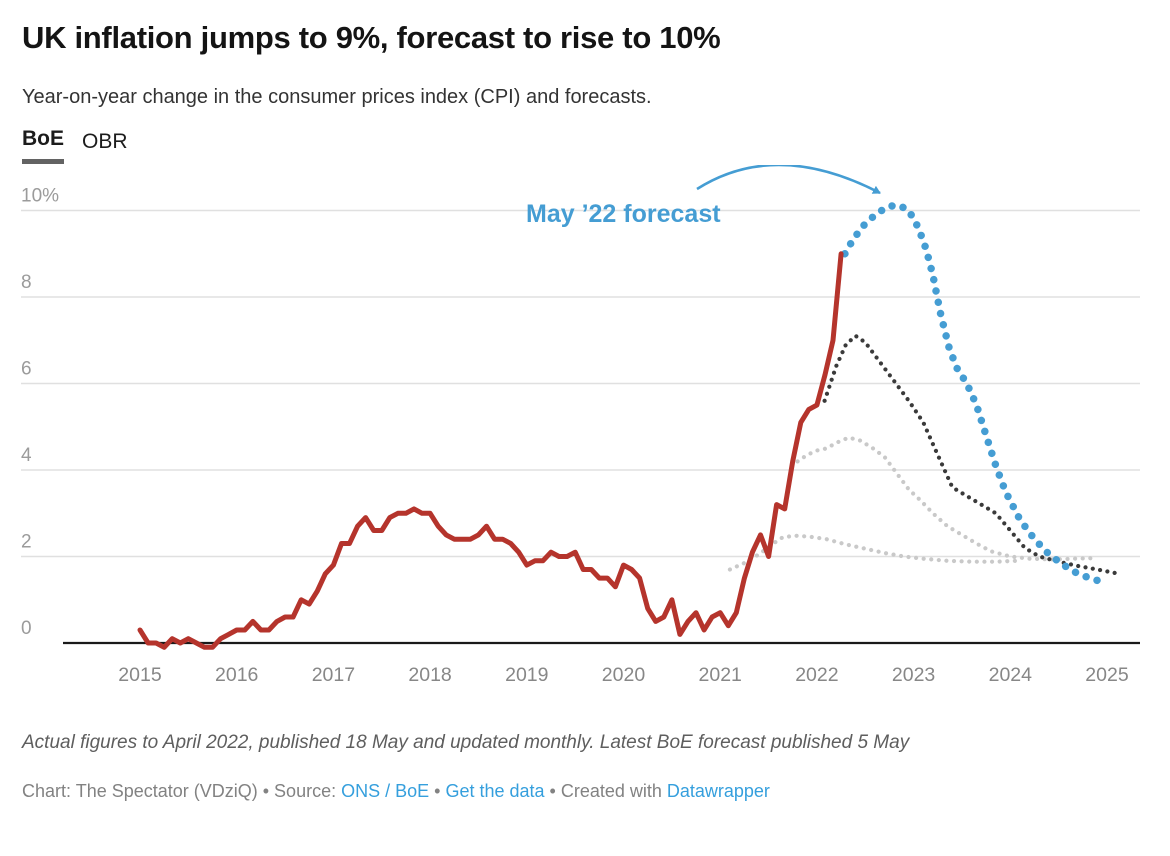 Image resolution: width=1170 pixels, height=856 pixels. Describe the element at coordinates (1107, 675) in the screenshot. I see `x-tick-label: 2025` at that location.